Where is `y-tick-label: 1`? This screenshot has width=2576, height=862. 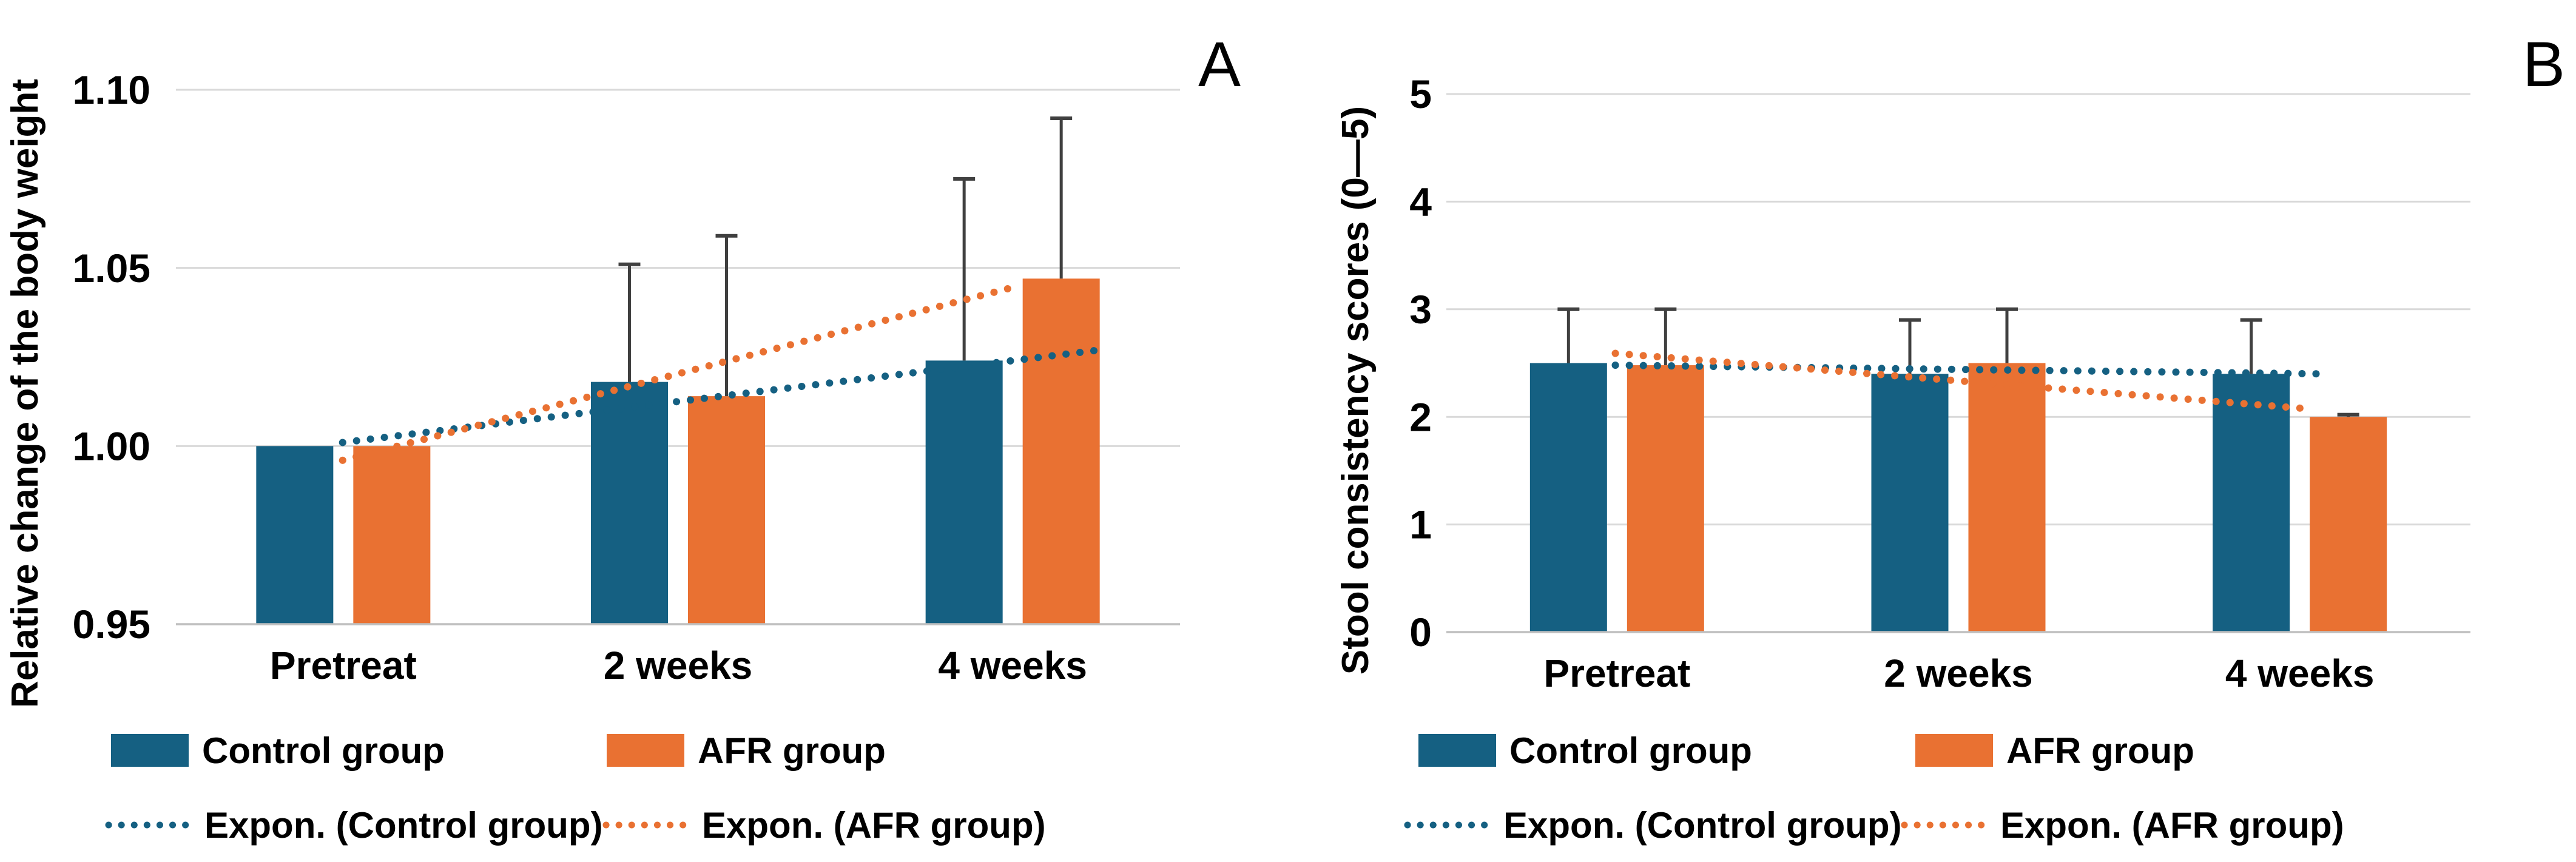 y-tick-label: 1 is located at coordinates (1420, 524).